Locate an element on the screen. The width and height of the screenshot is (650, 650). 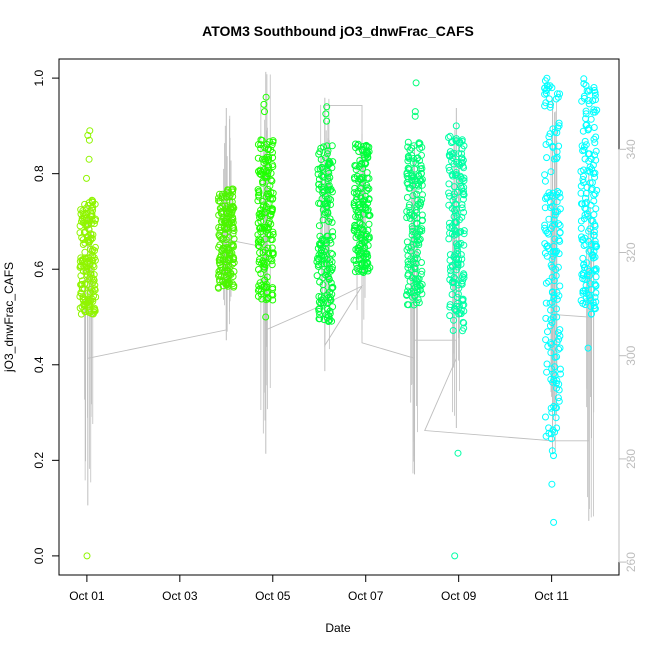
y-axis-label: jO3_dnwFrac_CAFS is located at coordinates (9, 317).